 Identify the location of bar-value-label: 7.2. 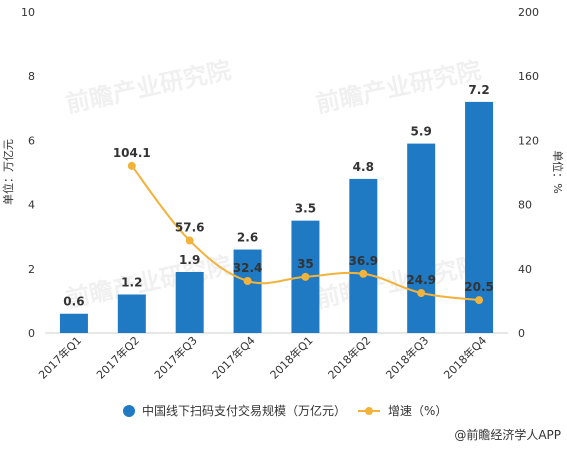
(478, 90).